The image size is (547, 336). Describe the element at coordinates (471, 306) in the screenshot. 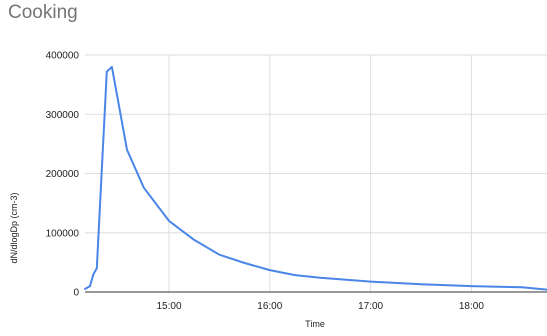

I see `x-tick-label: 18:00` at that location.